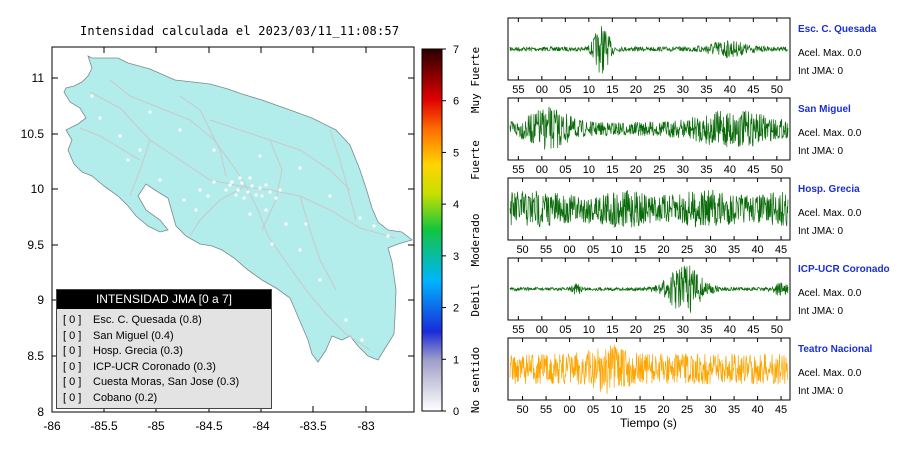  I want to click on legend-item-label: Esc. C. Quesada (0.8), so click(147, 320).